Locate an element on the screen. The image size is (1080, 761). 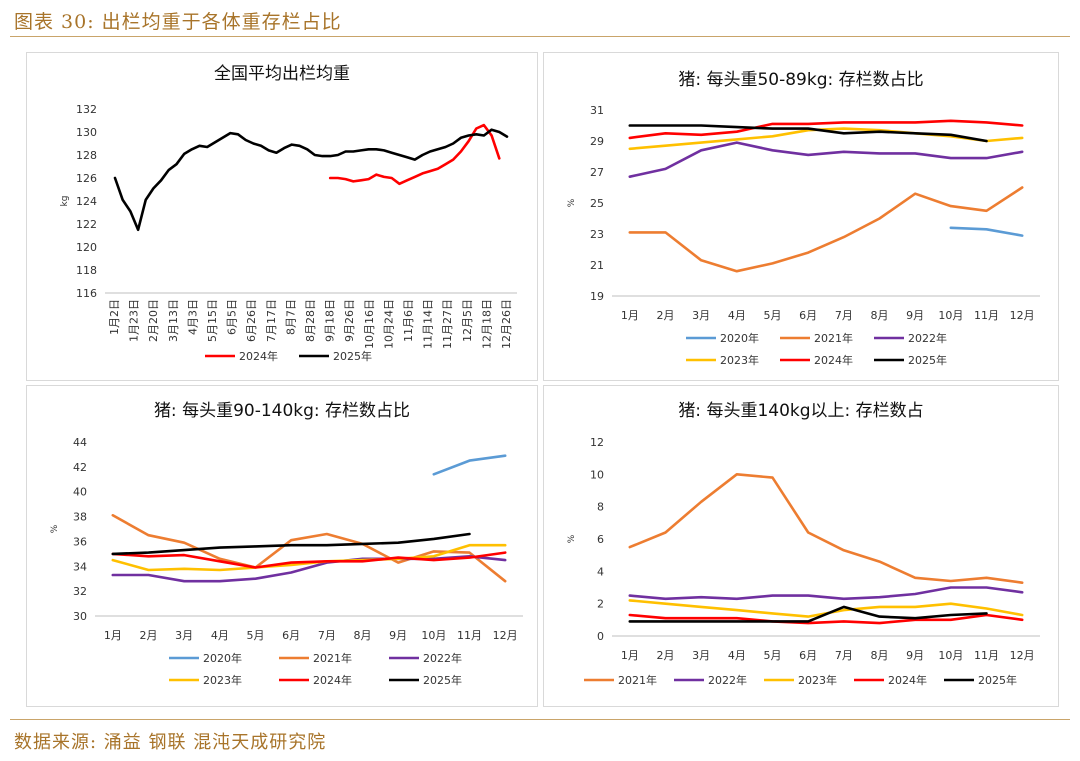
y-tick-label: 130 is located at coordinates (86, 132).